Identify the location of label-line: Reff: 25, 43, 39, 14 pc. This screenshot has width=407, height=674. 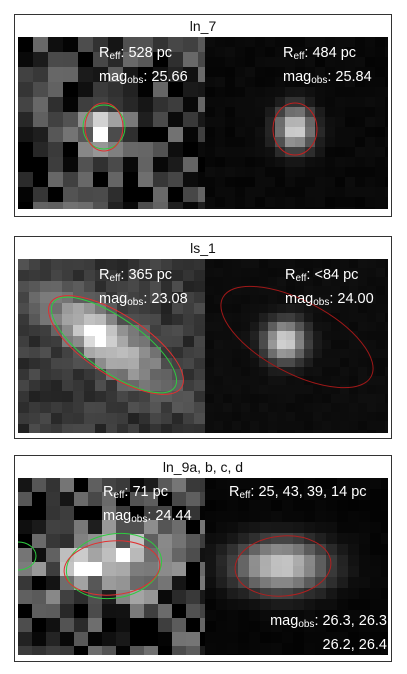
(298, 494).